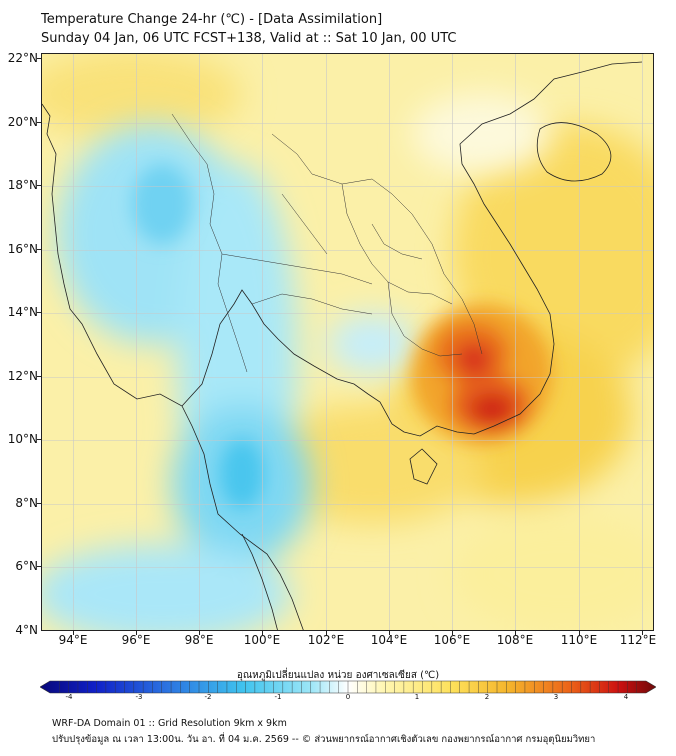  I want to click on lat-label-6n: 6°N, so click(26, 566).